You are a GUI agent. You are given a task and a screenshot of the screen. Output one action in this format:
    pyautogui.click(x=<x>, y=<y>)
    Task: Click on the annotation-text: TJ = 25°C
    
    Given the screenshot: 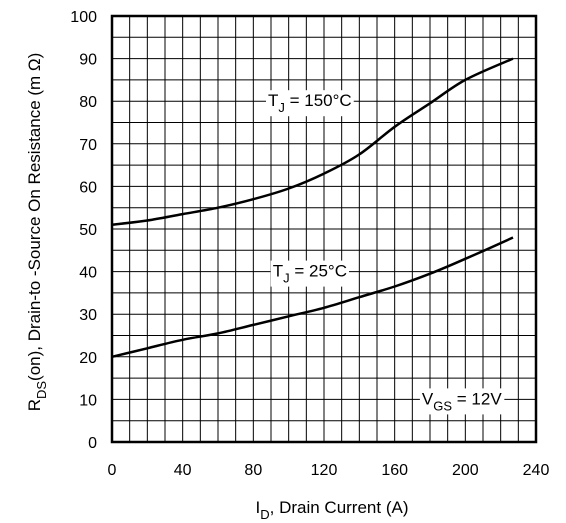 What is the action you would take?
    pyautogui.click(x=310, y=274)
    